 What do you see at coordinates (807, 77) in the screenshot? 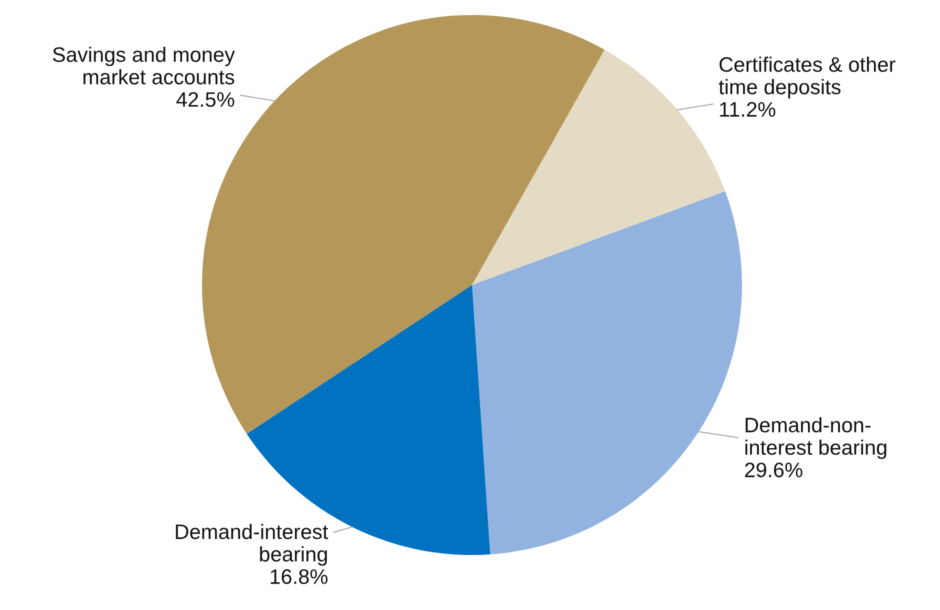
I see `slice-label: Certificates & other time deposits` at bounding box center [807, 77].